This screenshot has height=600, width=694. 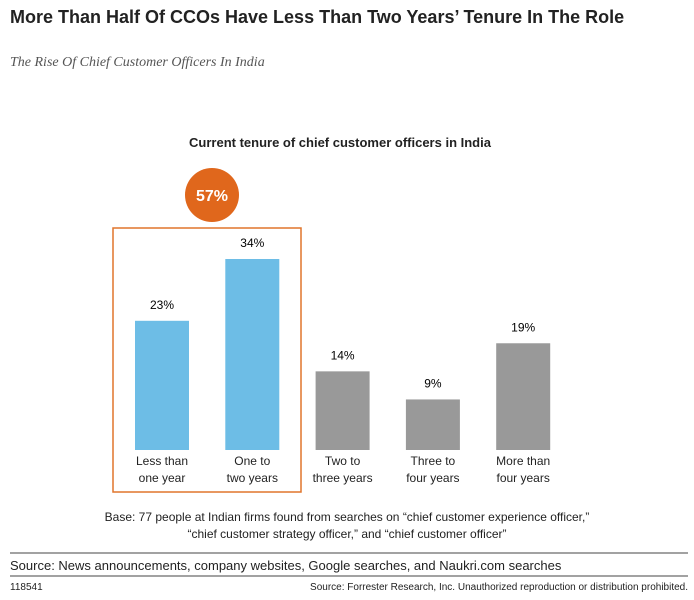 What do you see at coordinates (252, 243) in the screenshot?
I see `value-label: 34%` at bounding box center [252, 243].